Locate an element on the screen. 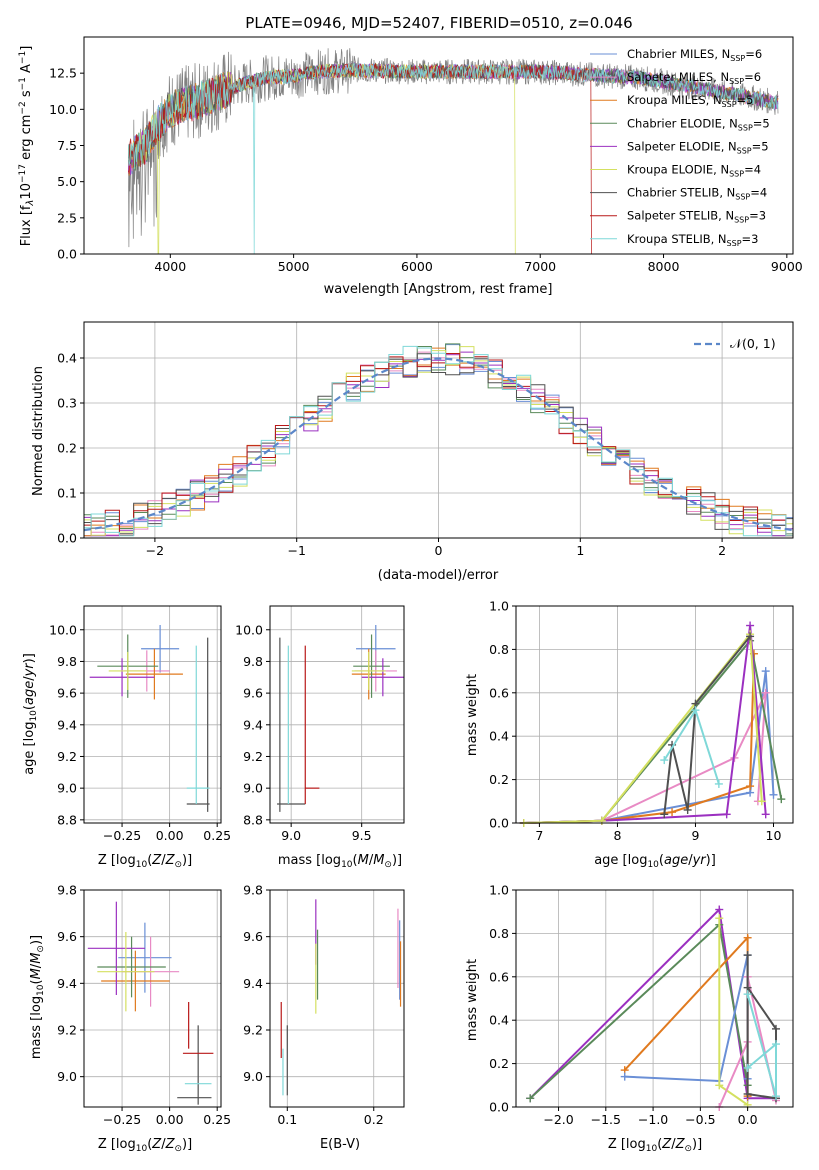  legend-label: Kroupa STELIB, NSSP=3 is located at coordinates (692, 240).